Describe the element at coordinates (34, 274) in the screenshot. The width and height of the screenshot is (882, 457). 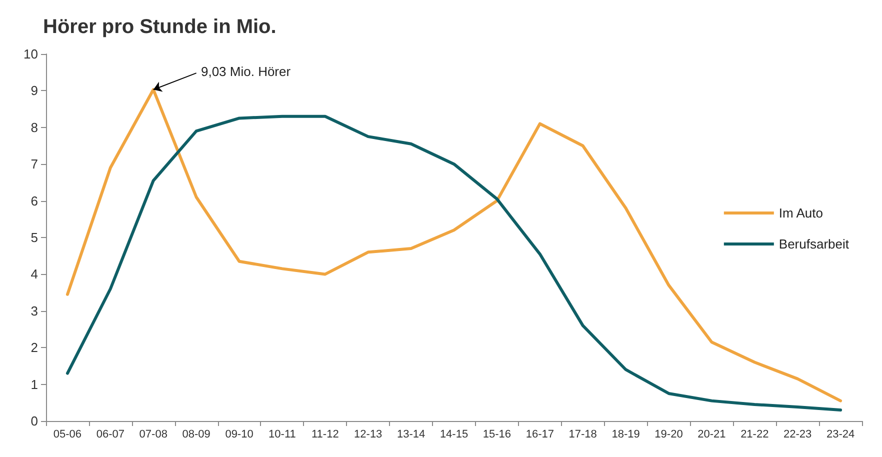
I see `y-tick-label: 4` at that location.